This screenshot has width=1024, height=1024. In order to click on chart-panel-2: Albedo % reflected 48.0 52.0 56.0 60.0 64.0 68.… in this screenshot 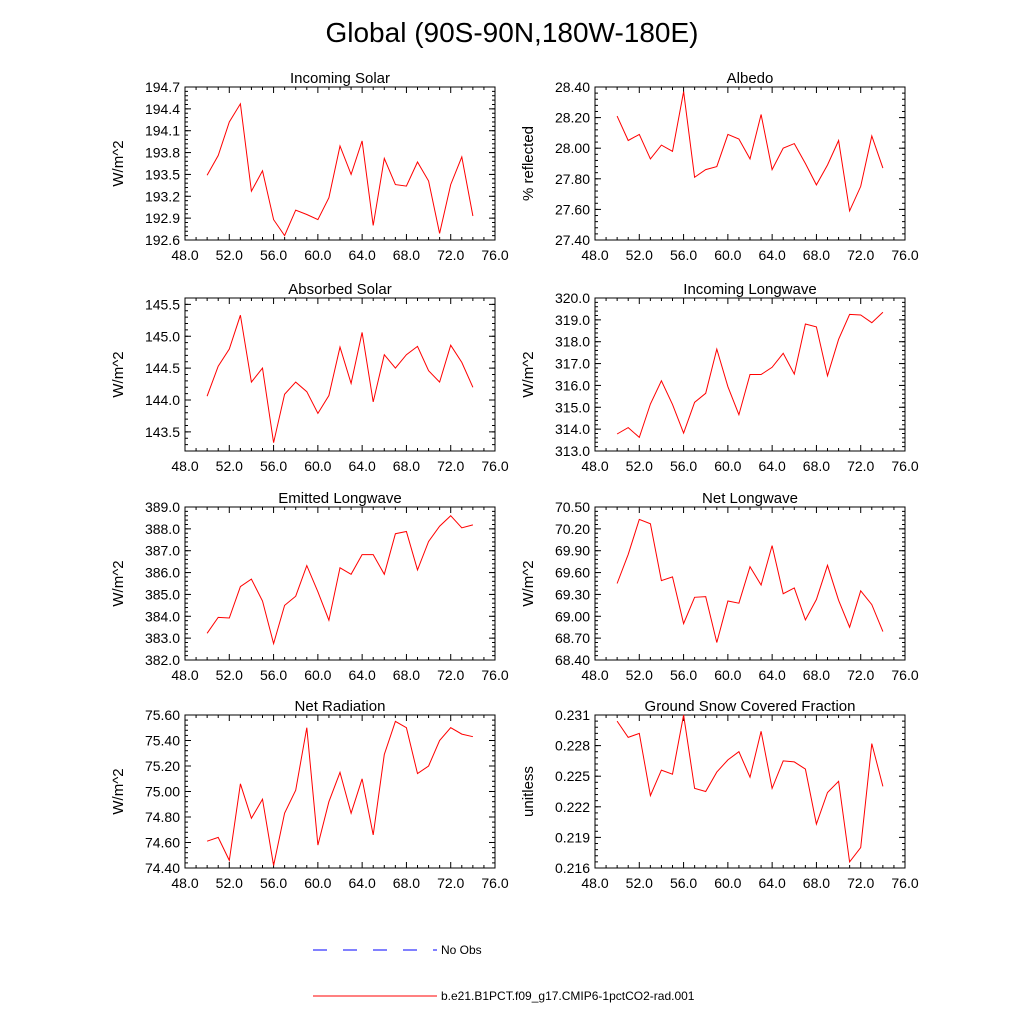, I will do `click(719, 166)`.